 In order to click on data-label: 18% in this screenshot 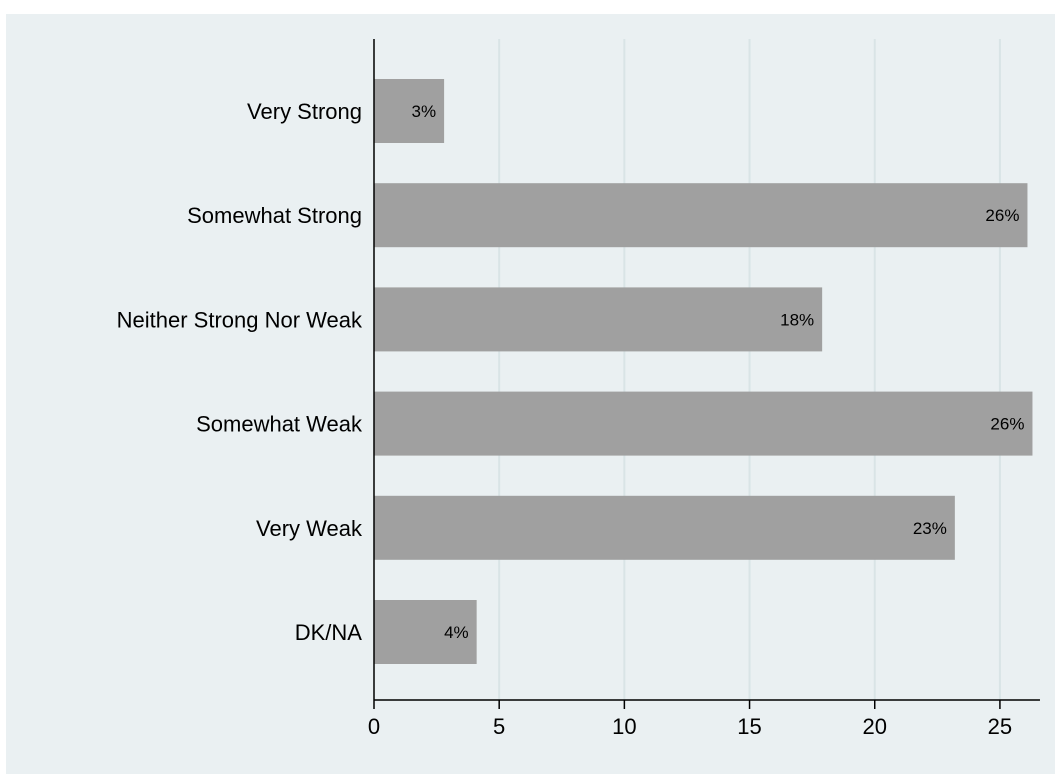, I will do `click(797, 319)`.